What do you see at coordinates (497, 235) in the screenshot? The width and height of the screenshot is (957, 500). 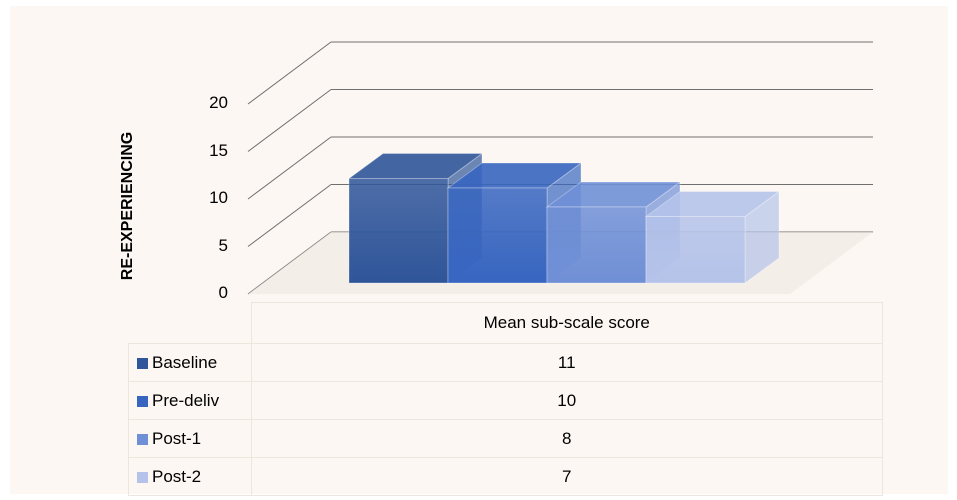 I see `bar-pre-deliv` at bounding box center [497, 235].